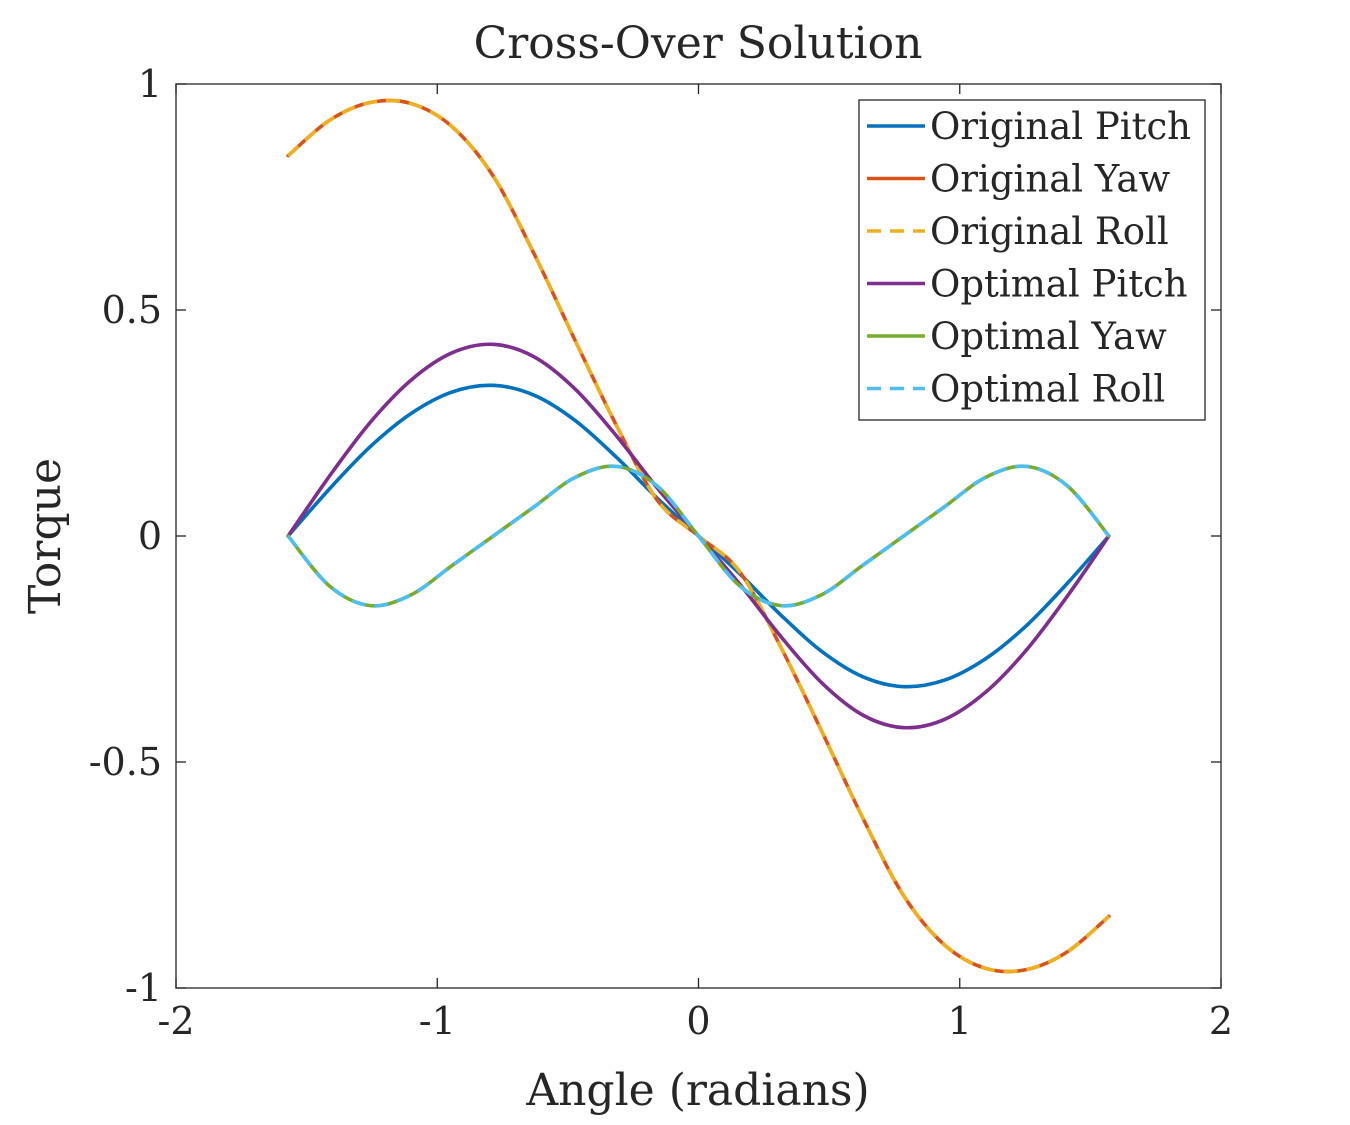  I want to click on y-tick-label: 0.5, so click(132, 310).